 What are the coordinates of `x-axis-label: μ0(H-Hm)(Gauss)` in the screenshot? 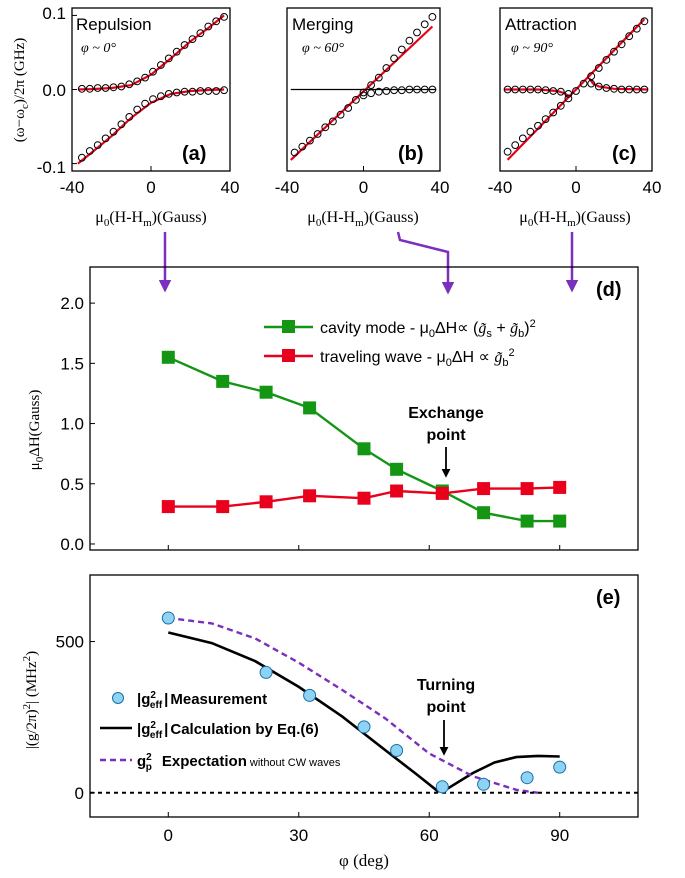 It's located at (575, 219).